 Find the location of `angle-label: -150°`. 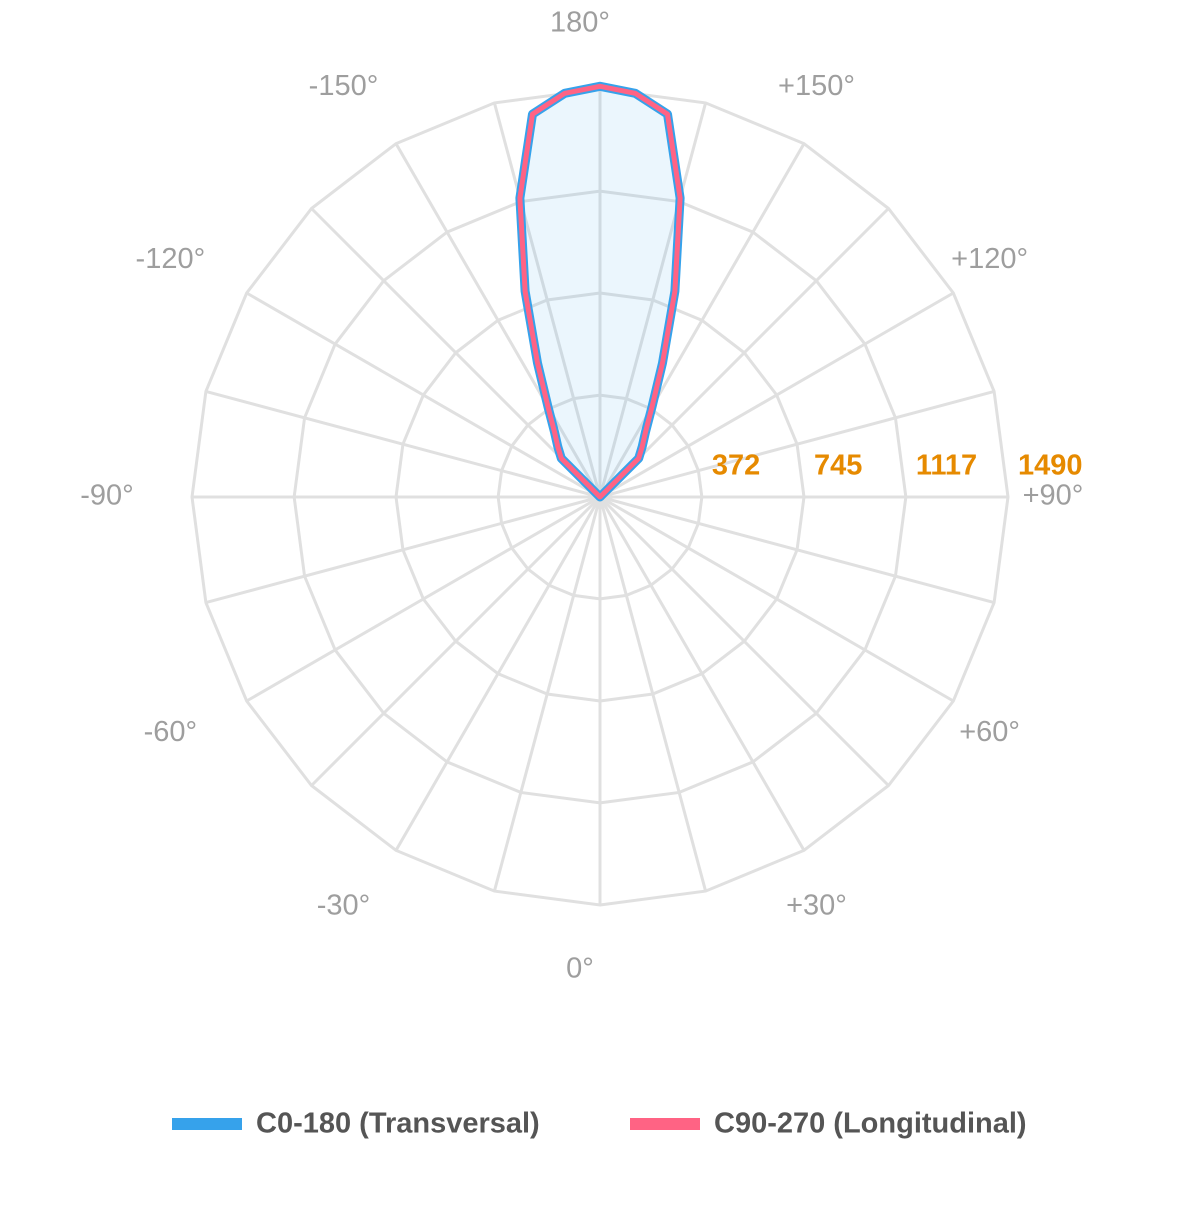

angle-label: -150° is located at coordinates (344, 86).